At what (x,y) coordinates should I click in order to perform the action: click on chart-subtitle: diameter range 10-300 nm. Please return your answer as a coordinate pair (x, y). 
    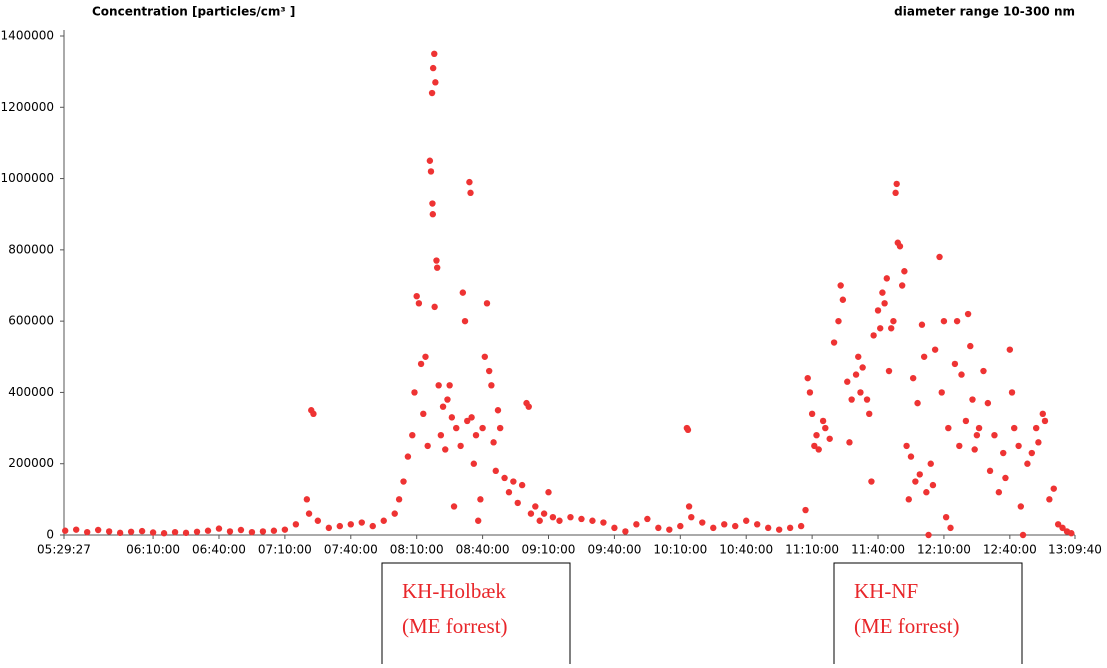
    Looking at the image, I should click on (984, 12).